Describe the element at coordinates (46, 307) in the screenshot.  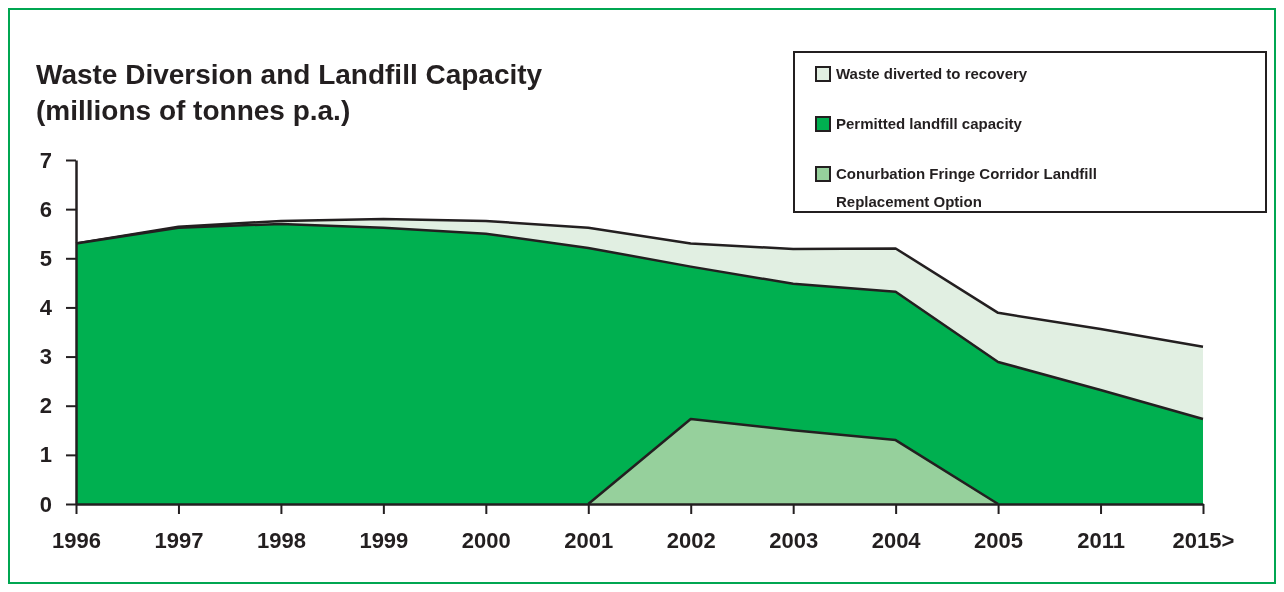
I see `y-tick-label: 4` at that location.